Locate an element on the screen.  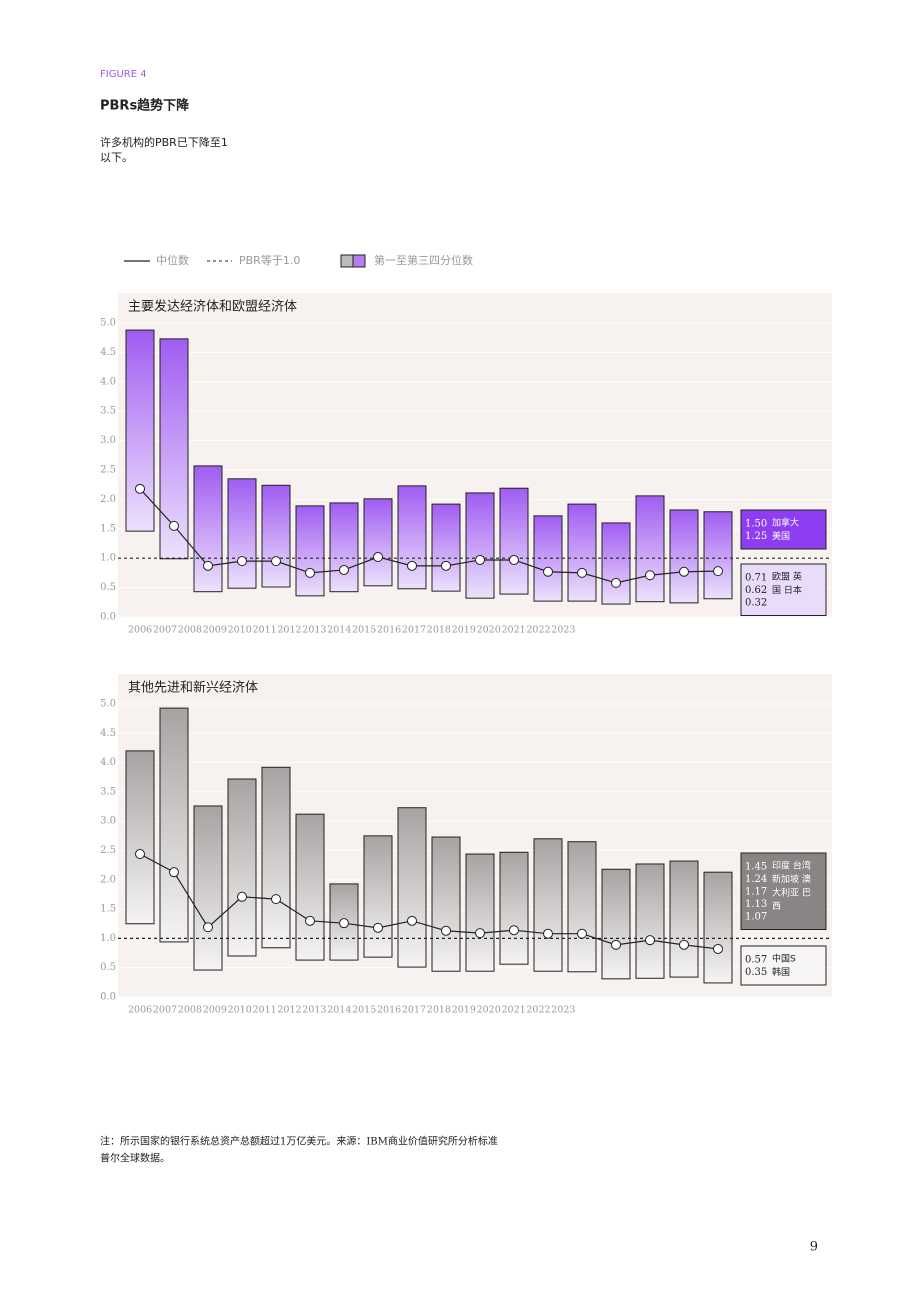
annotation-label: 中国S is located at coordinates (784, 959).